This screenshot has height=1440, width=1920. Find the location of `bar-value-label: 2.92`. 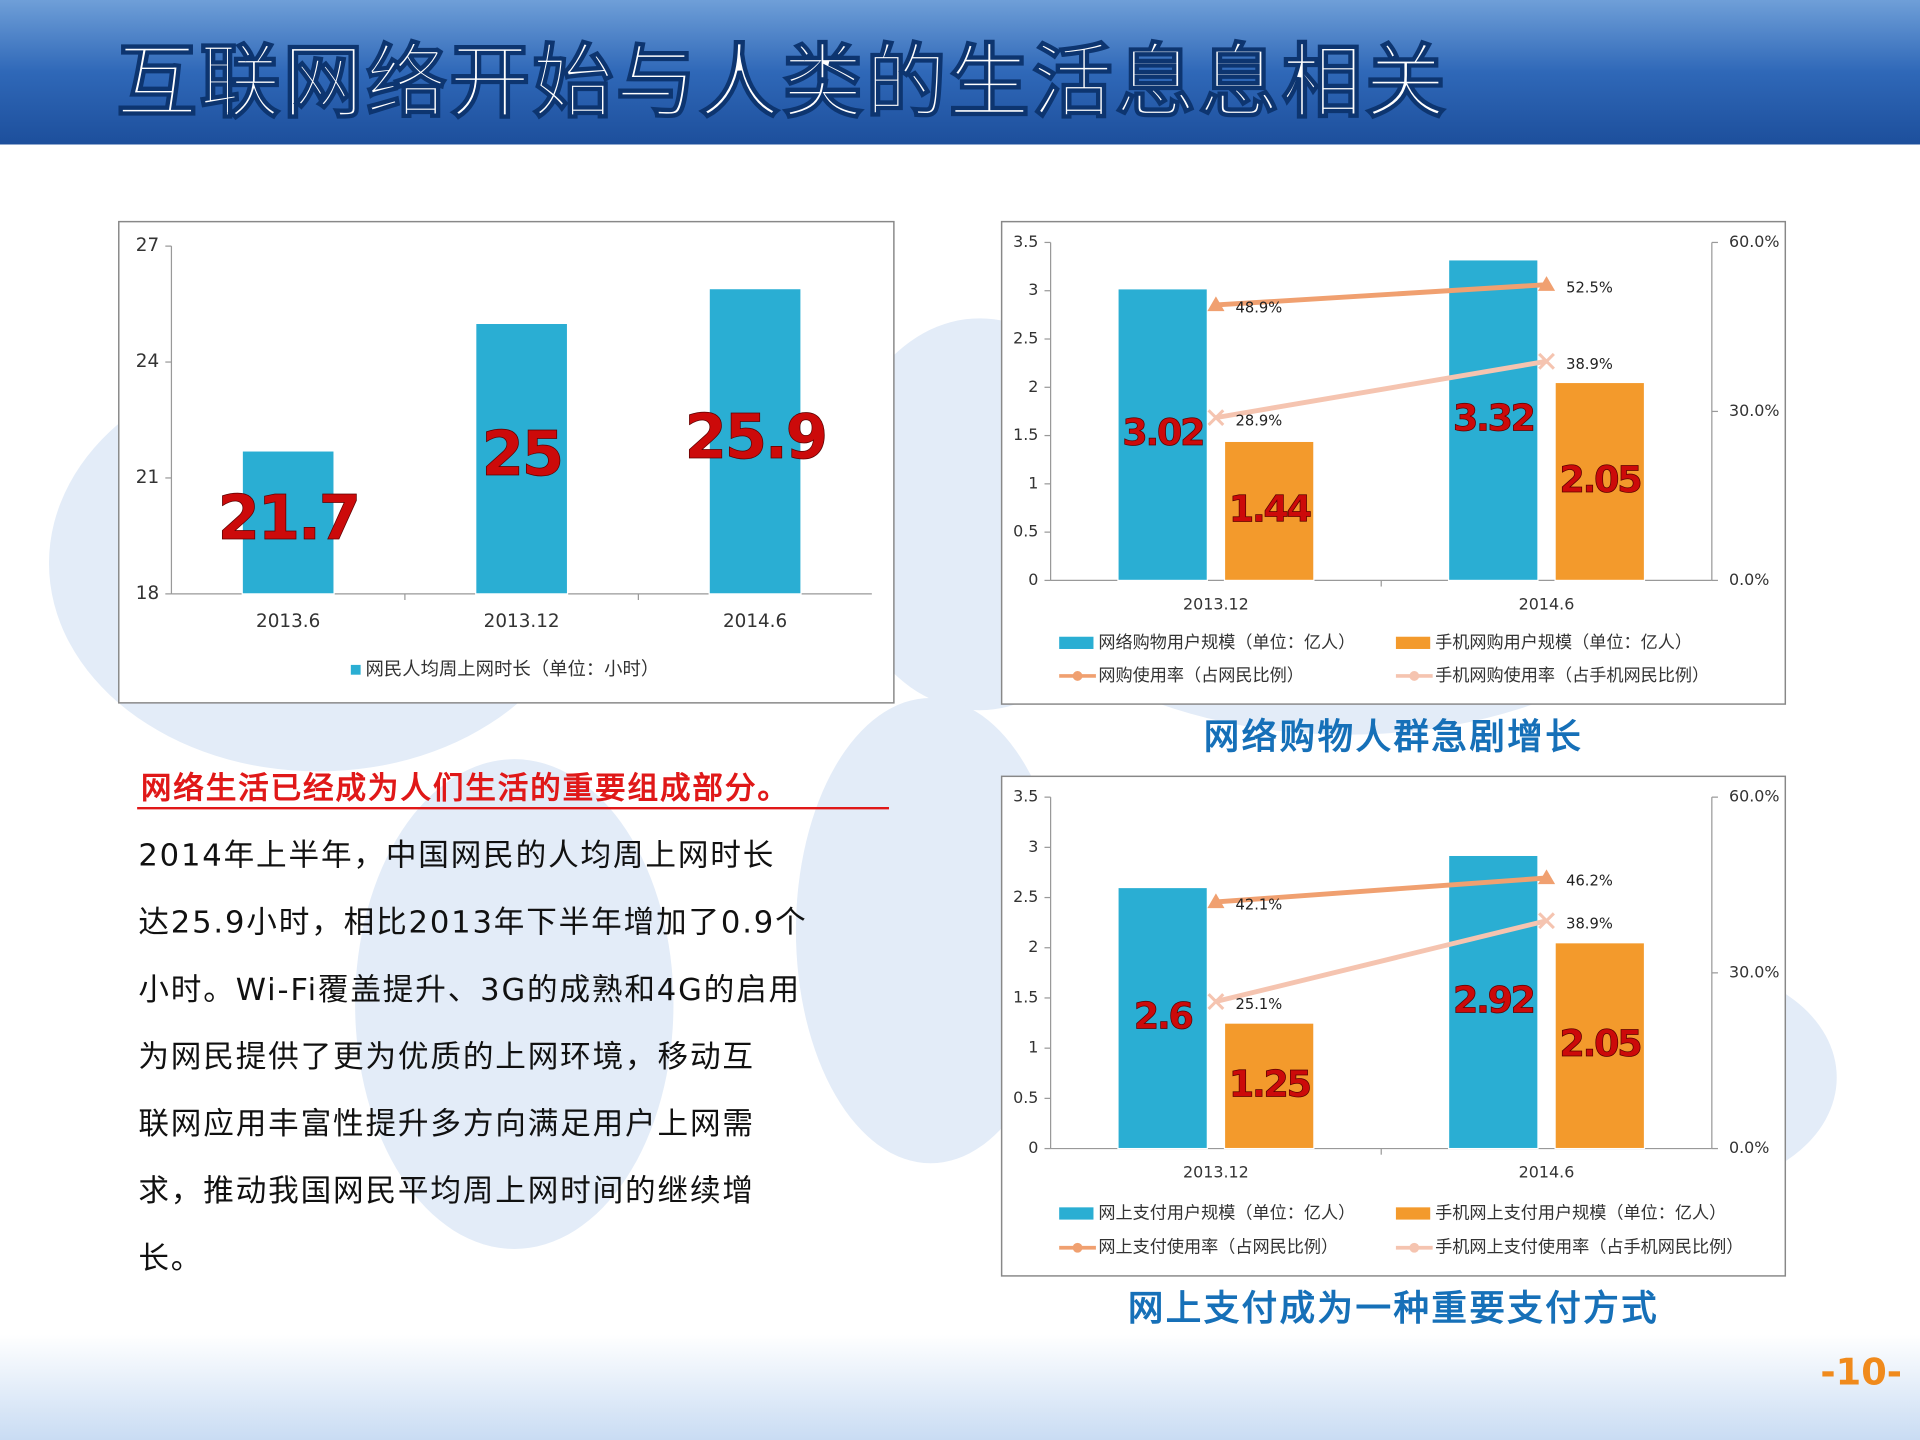

bar-value-label: 2.92 is located at coordinates (1493, 999).